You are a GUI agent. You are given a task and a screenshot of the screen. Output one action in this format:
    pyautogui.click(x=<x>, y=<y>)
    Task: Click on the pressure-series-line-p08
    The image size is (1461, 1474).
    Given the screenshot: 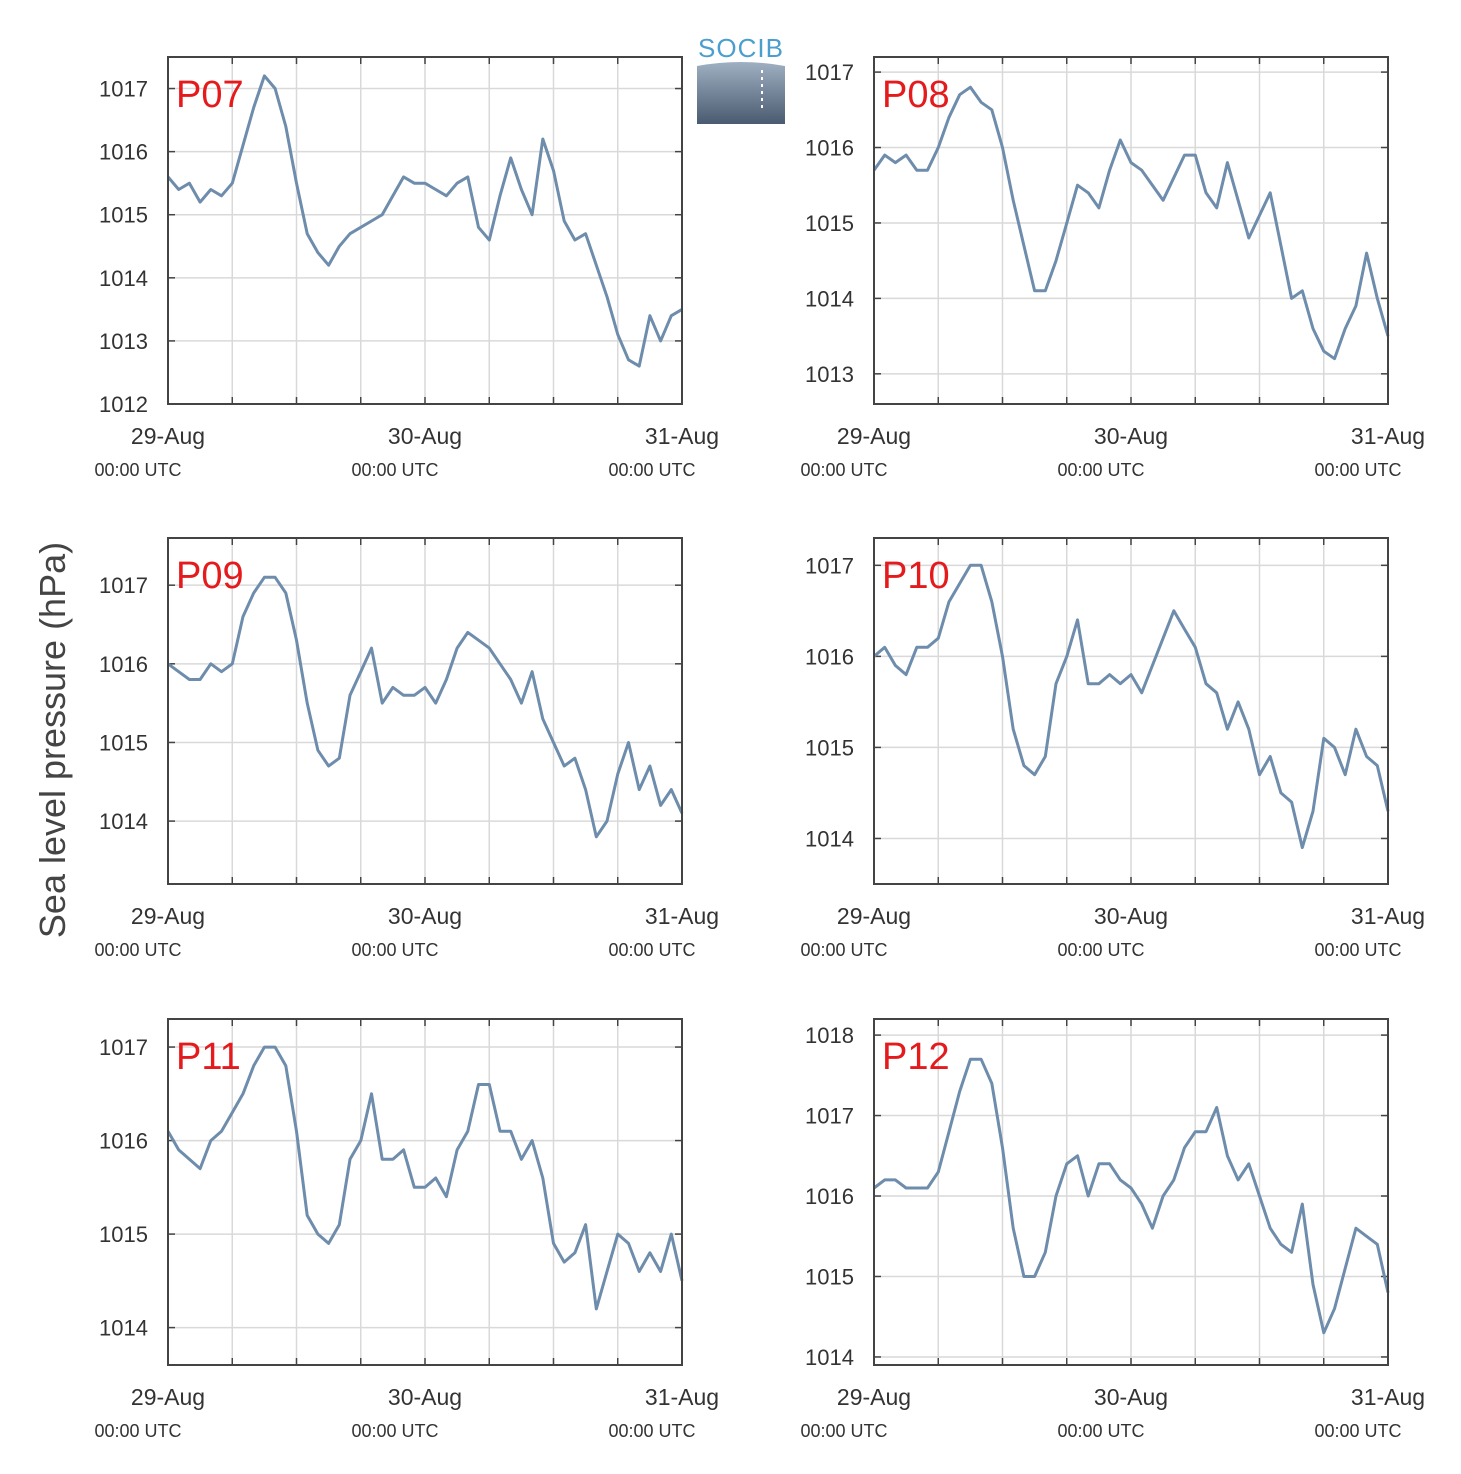 What is the action you would take?
    pyautogui.click(x=1131, y=223)
    